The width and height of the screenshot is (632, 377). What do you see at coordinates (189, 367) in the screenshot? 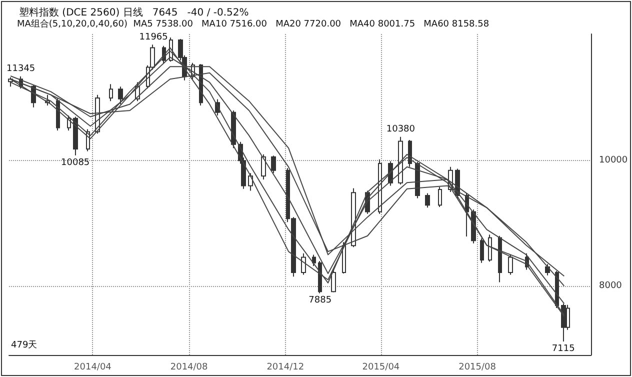
I see `x-tick-label: 2014/08` at bounding box center [189, 367].